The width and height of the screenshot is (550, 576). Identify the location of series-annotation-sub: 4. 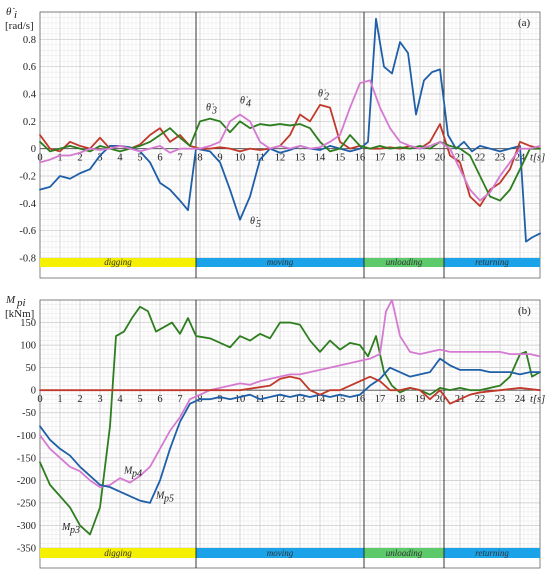
(248, 104).